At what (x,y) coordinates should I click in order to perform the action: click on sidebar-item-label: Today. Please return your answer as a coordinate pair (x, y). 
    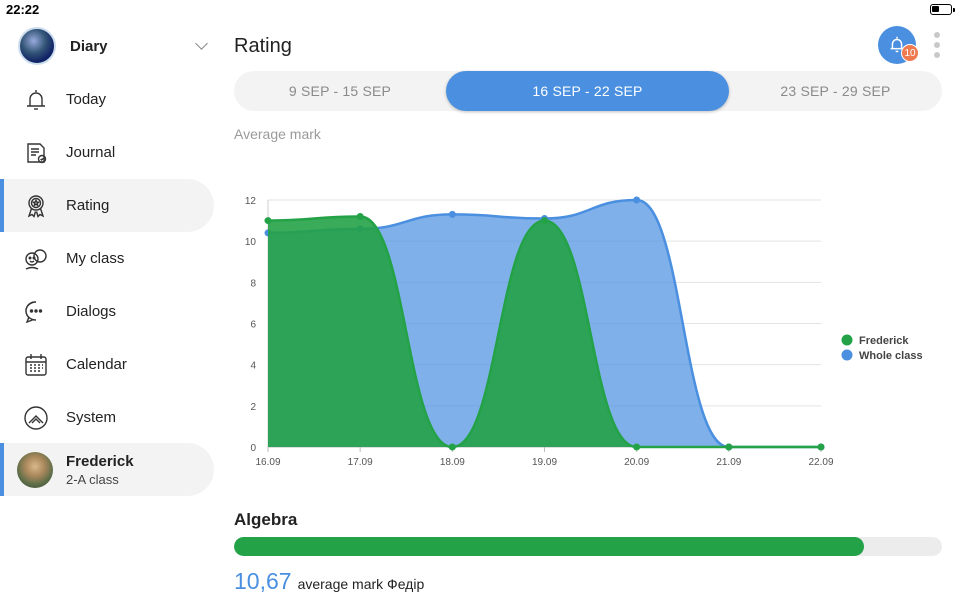
    Looking at the image, I should click on (86, 99).